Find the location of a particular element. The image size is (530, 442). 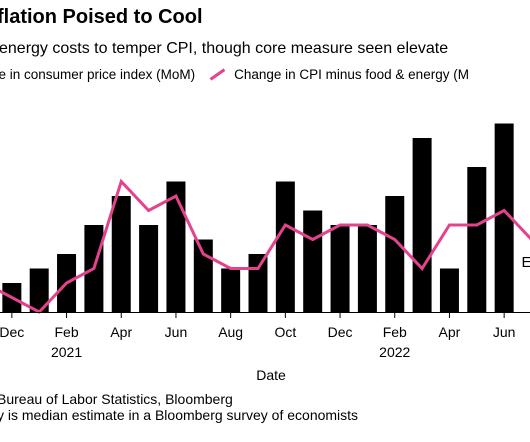

x-tick-label: Oct is located at coordinates (285, 332).